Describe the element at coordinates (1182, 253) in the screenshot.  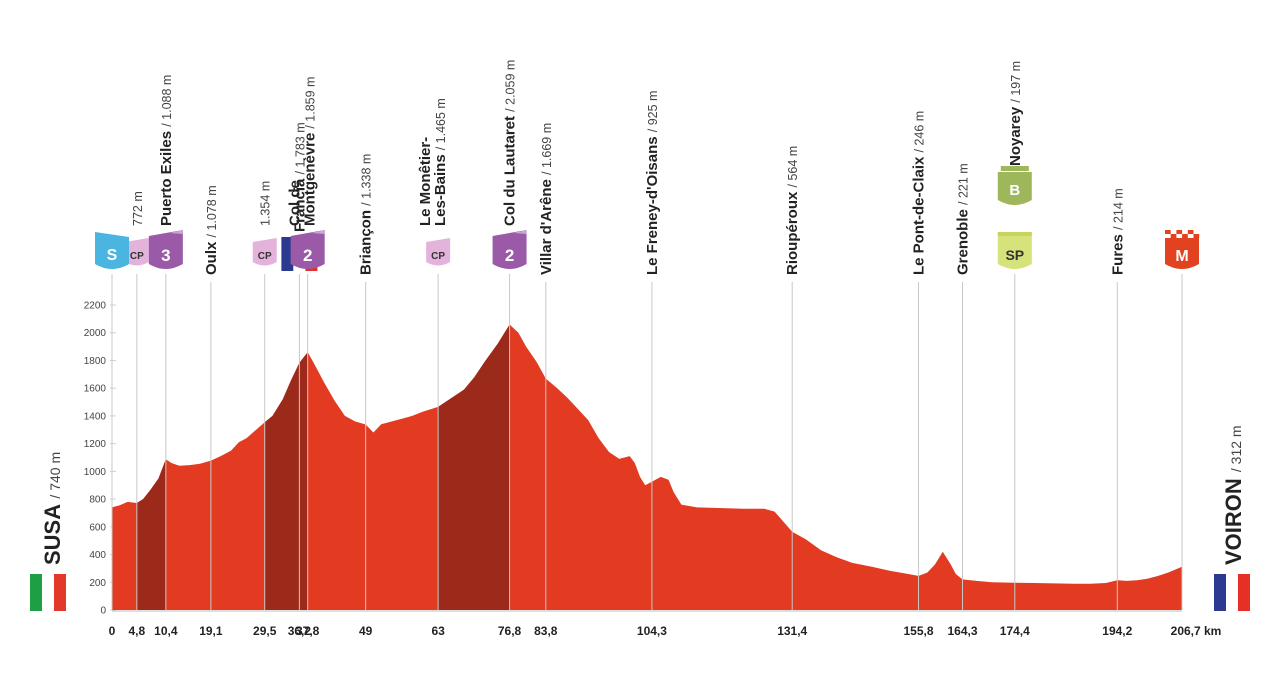
I see `finish-badge-shape` at that location.